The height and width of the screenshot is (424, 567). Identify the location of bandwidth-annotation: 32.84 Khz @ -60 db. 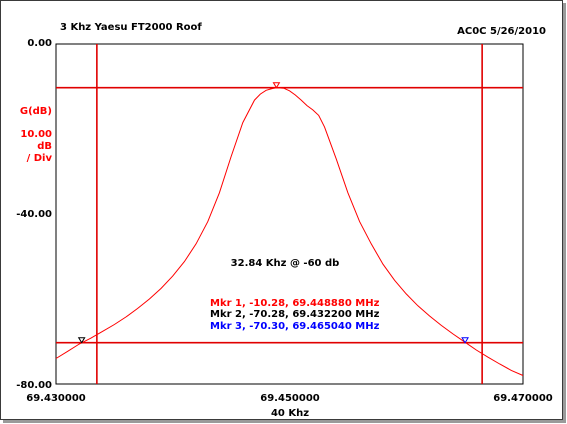
(285, 263).